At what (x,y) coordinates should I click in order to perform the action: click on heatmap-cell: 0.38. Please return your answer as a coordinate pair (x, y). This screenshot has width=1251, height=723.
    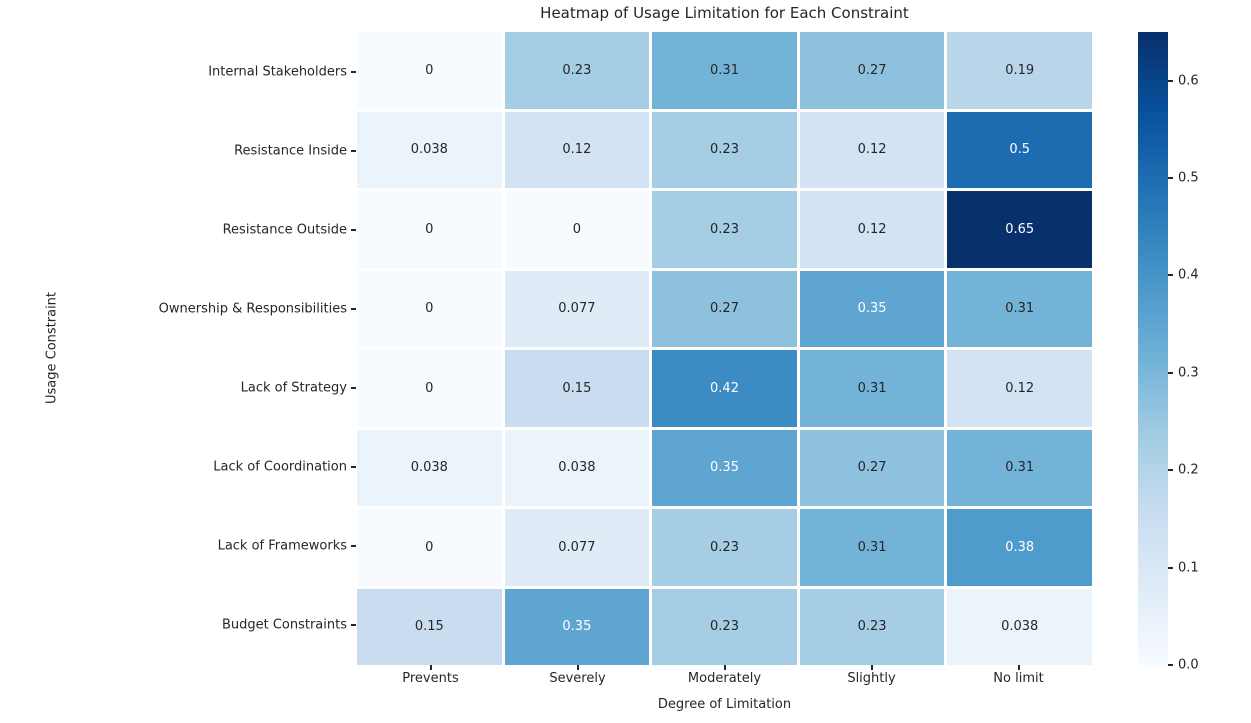
    Looking at the image, I should click on (1019, 547).